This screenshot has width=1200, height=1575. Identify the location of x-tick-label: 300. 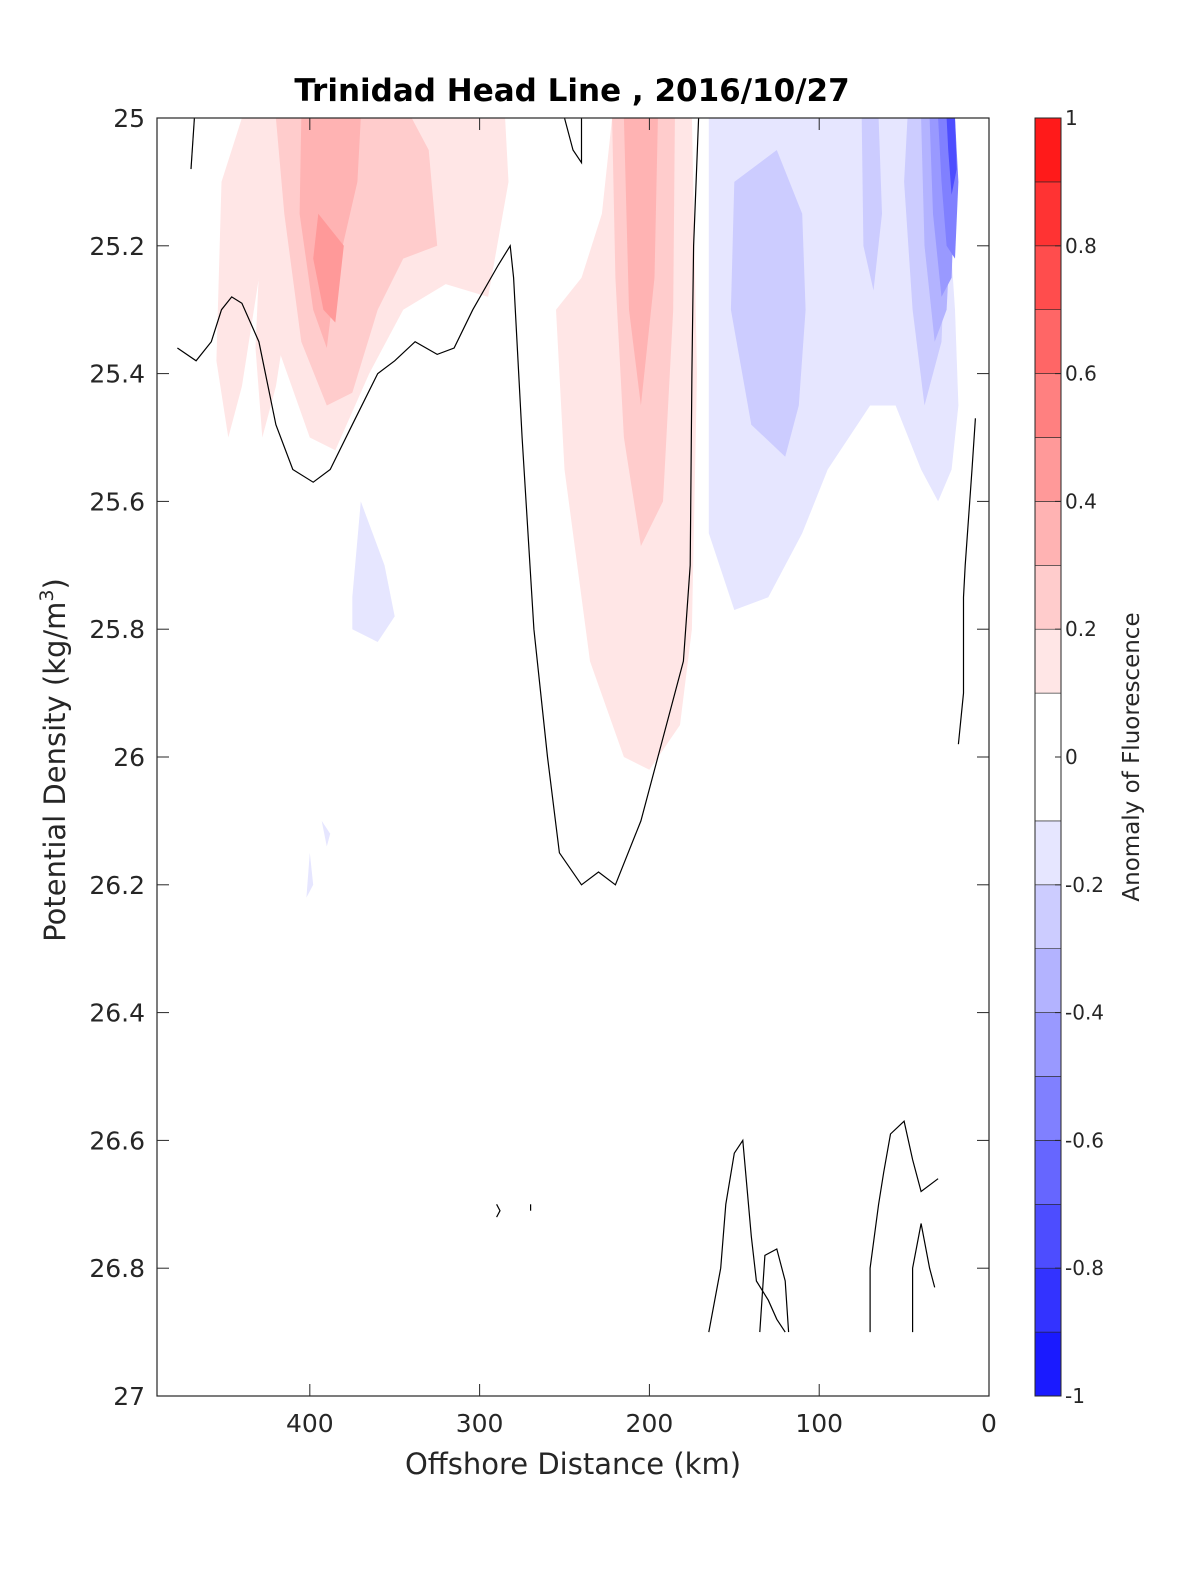
(480, 1423).